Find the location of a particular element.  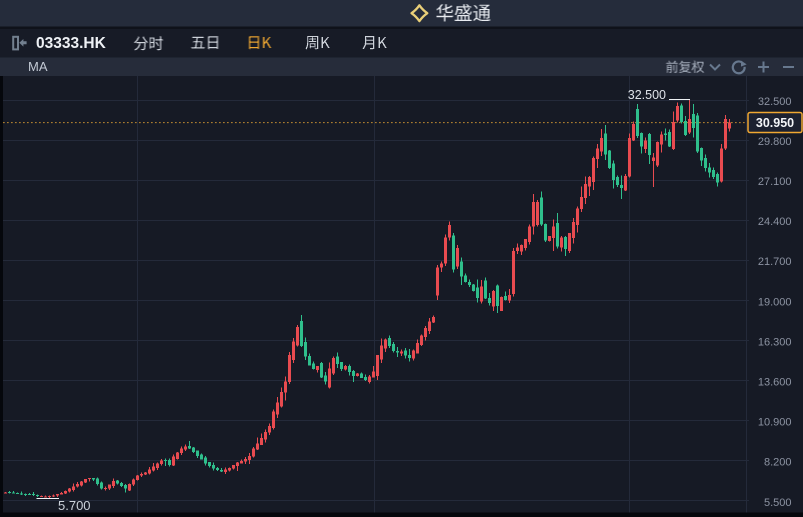

svg-text: 5.500 is located at coordinates (778, 503).